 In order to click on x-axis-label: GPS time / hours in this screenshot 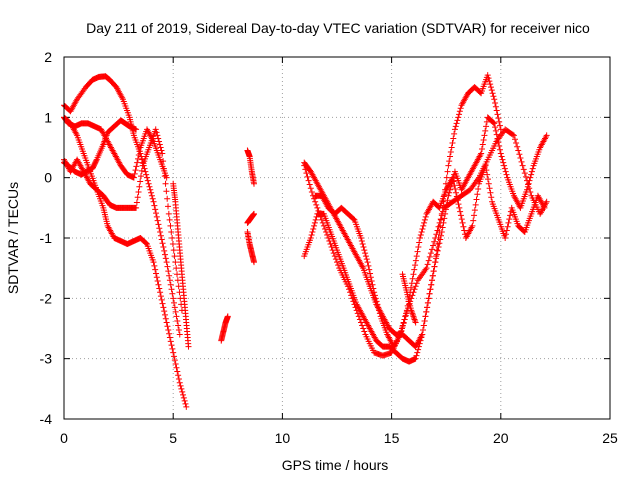, I will do `click(335, 465)`.